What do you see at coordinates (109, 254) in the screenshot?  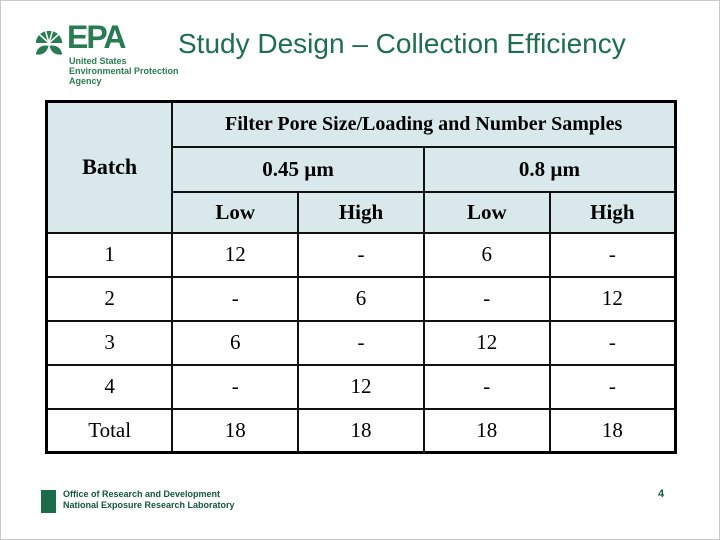 I see `batch-cell: 1` at bounding box center [109, 254].